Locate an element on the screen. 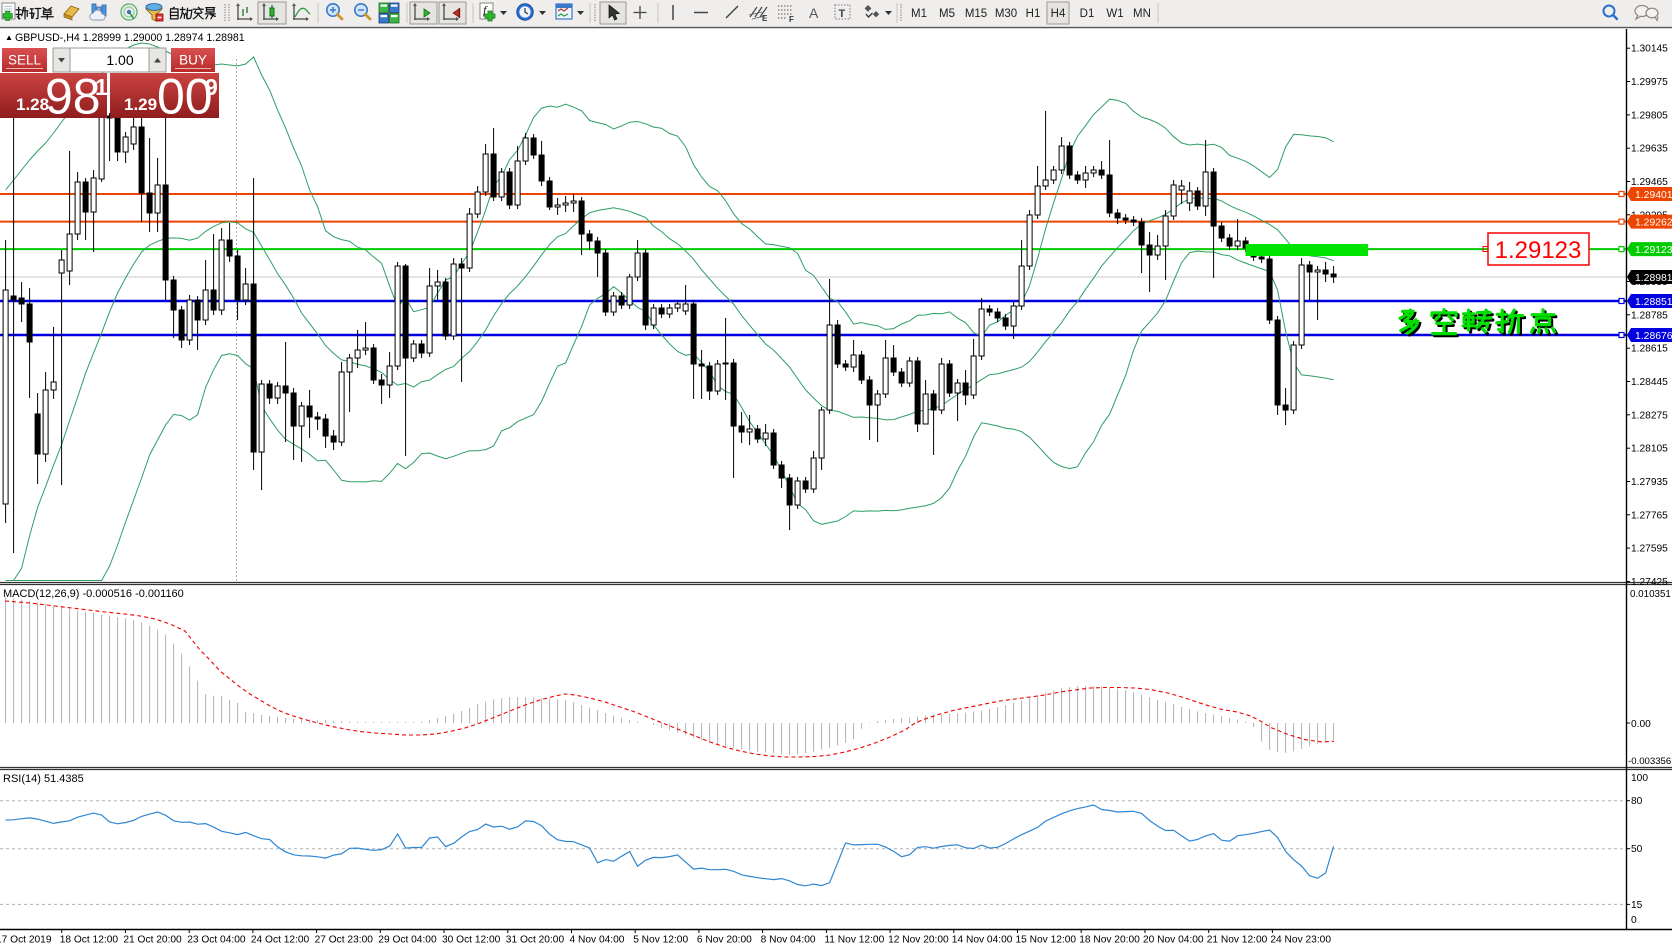  svg-text: 98 is located at coordinates (73, 97).